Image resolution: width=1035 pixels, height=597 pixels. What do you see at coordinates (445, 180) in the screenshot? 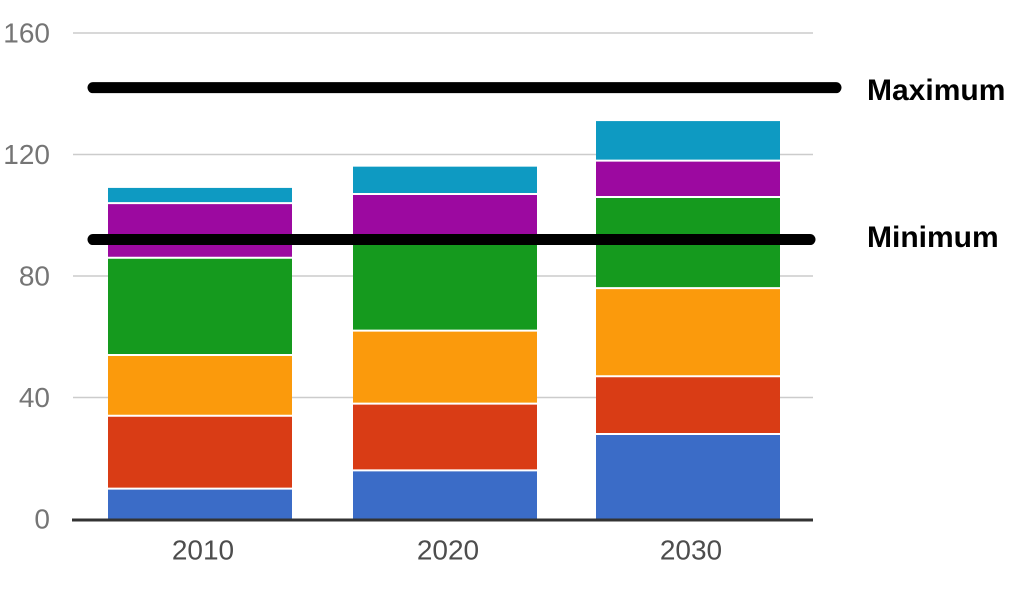
I see `bar-segment-cyan-2020` at bounding box center [445, 180].